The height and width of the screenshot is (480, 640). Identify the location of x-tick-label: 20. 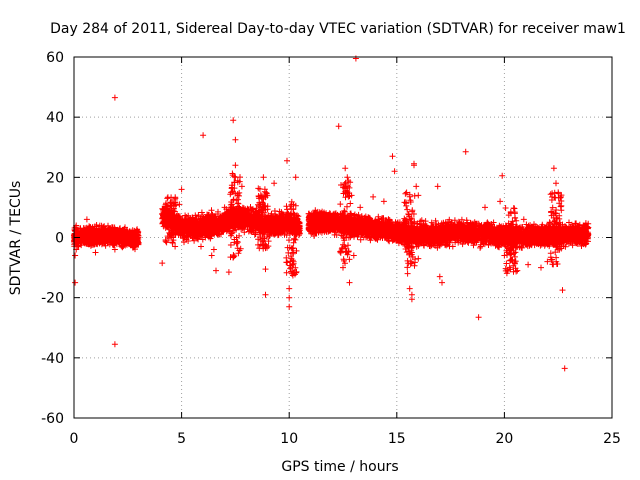
(504, 439).